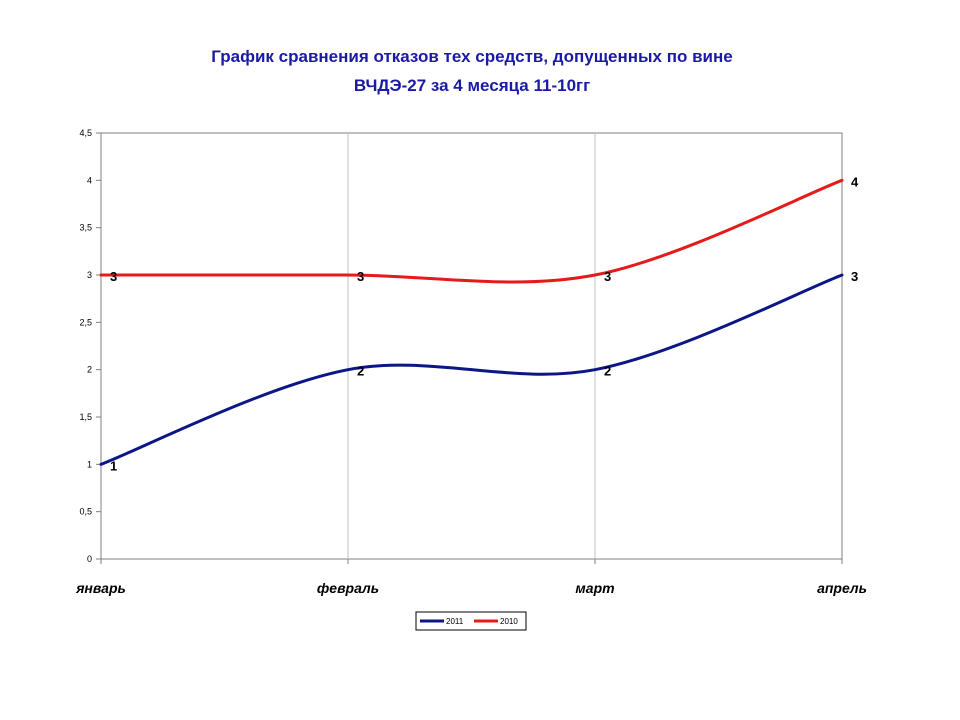 The height and width of the screenshot is (720, 960). Describe the element at coordinates (471, 231) in the screenshot. I see `series-line-2010` at that location.